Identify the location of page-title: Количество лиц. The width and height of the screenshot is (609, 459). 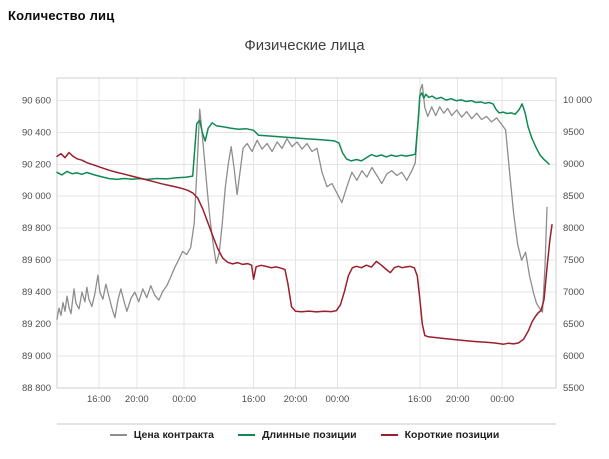
(61, 15).